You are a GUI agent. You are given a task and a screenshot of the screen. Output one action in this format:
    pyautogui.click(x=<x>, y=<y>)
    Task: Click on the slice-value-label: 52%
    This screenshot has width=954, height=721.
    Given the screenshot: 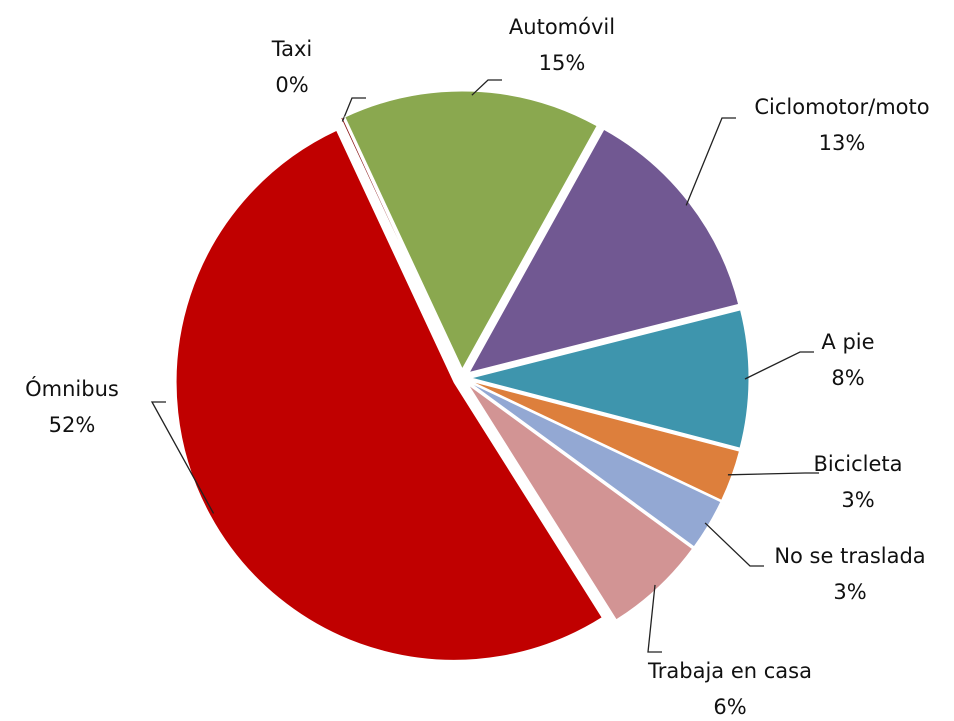 What is the action you would take?
    pyautogui.click(x=72, y=425)
    